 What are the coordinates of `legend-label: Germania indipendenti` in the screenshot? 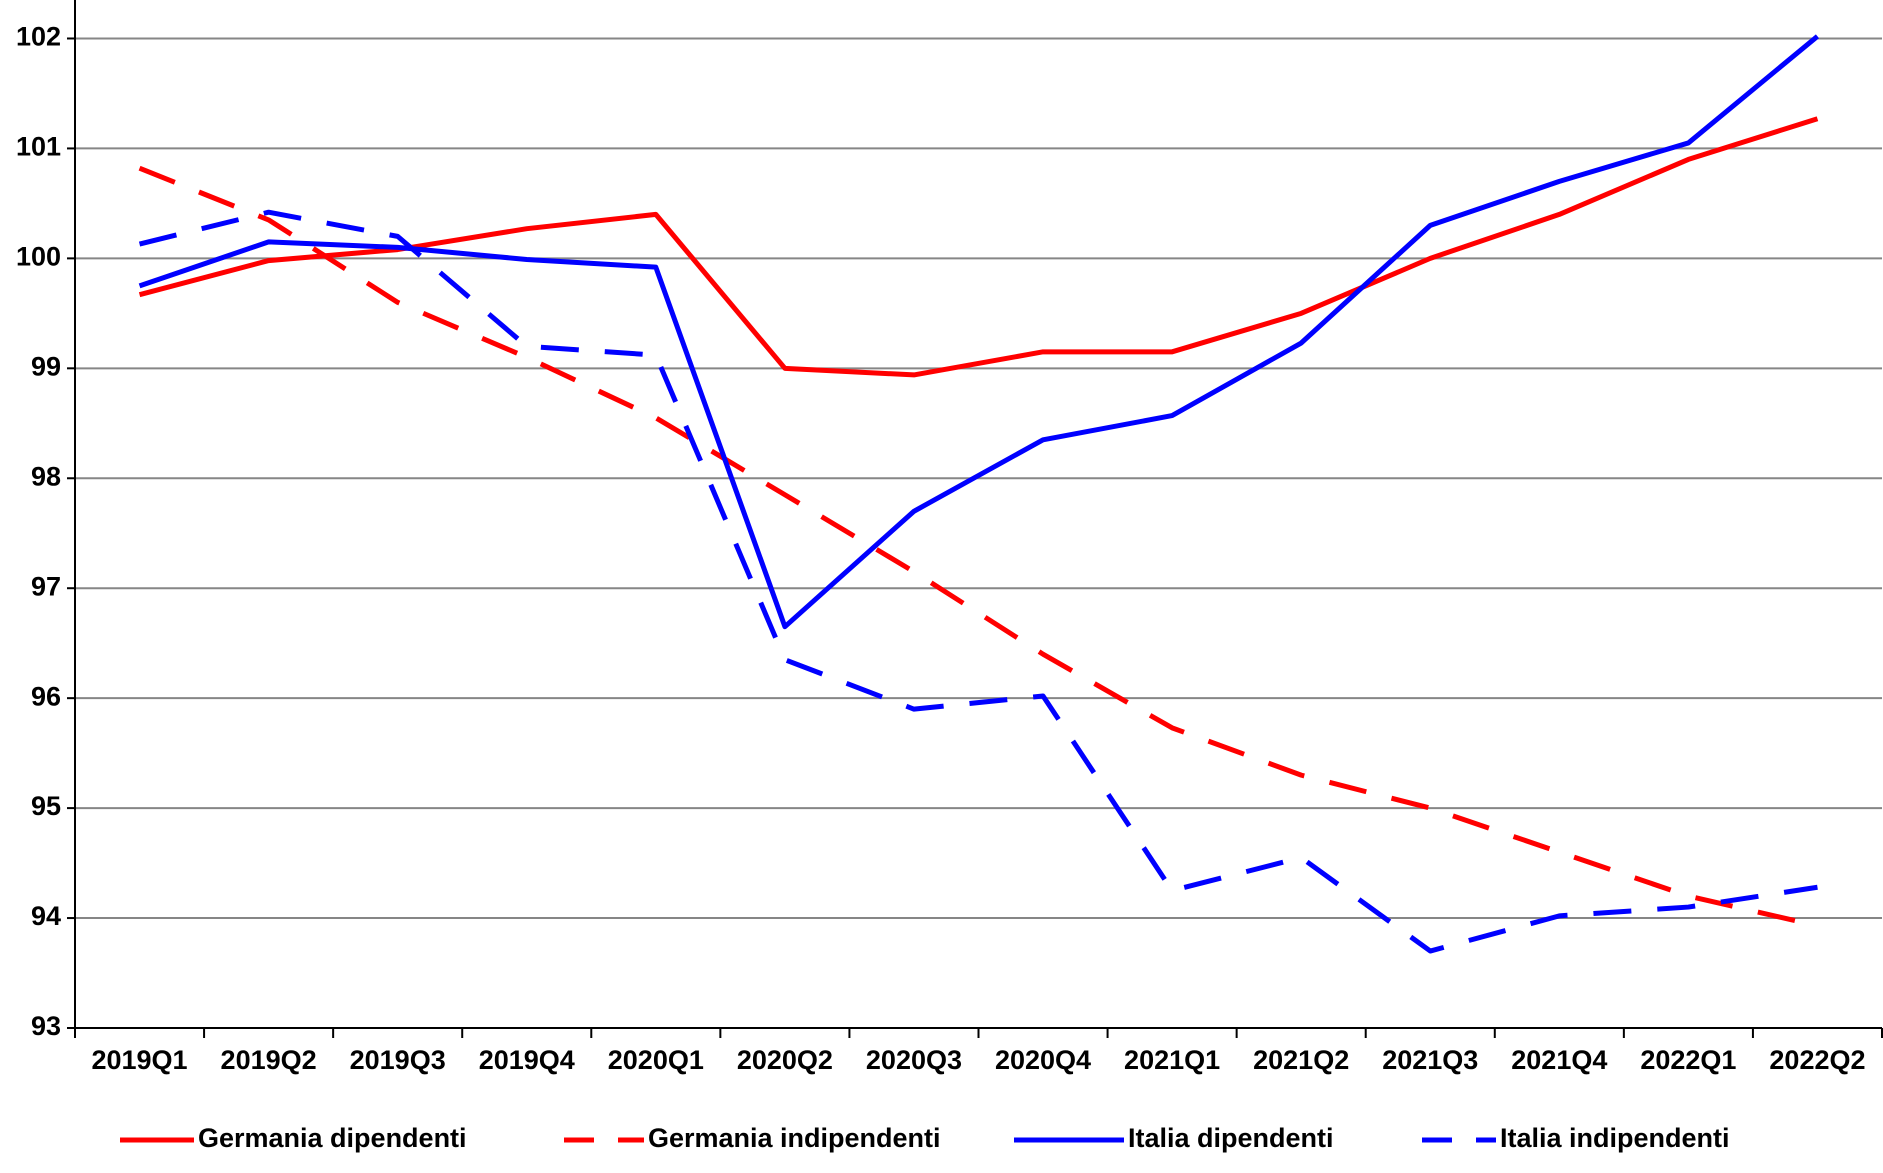 It's located at (794, 1138).